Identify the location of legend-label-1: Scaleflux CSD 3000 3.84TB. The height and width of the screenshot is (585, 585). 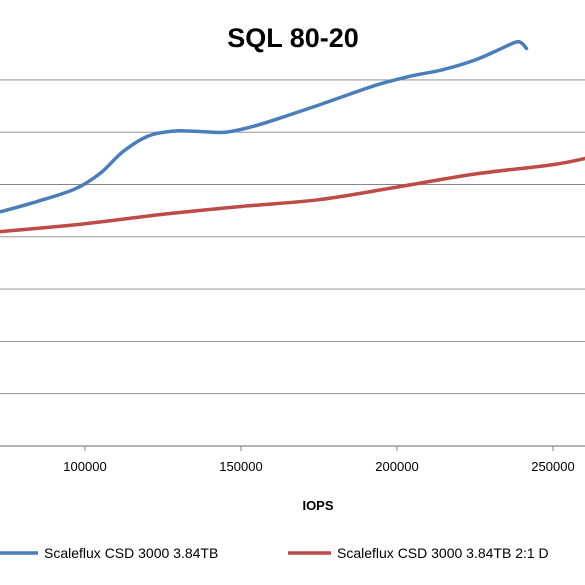
(131, 553).